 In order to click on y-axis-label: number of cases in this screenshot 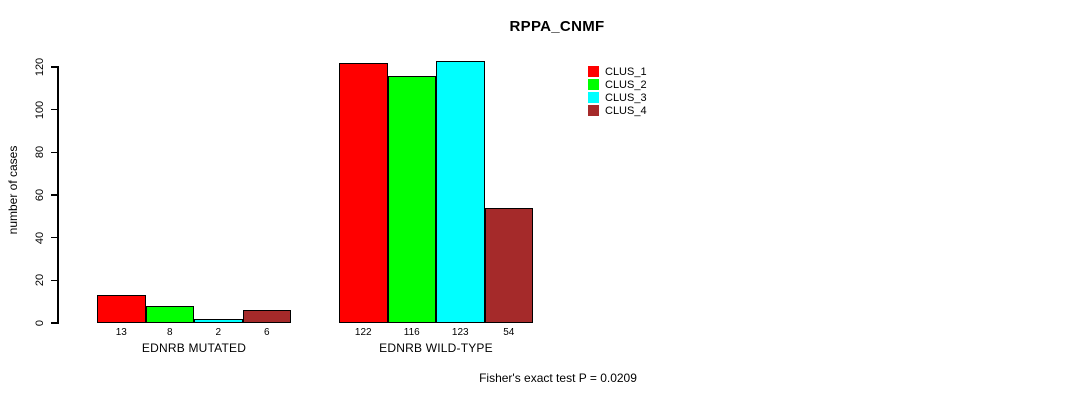, I will do `click(13, 190)`.